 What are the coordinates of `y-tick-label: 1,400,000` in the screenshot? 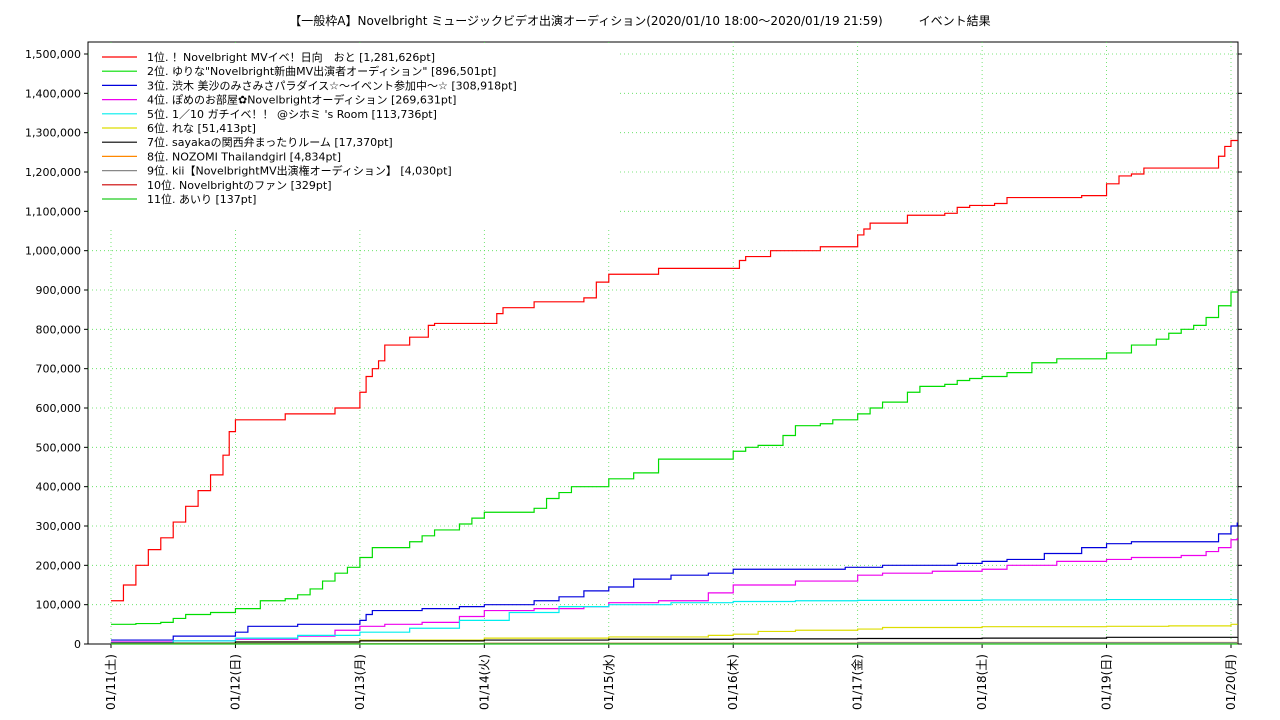 It's located at (53, 93).